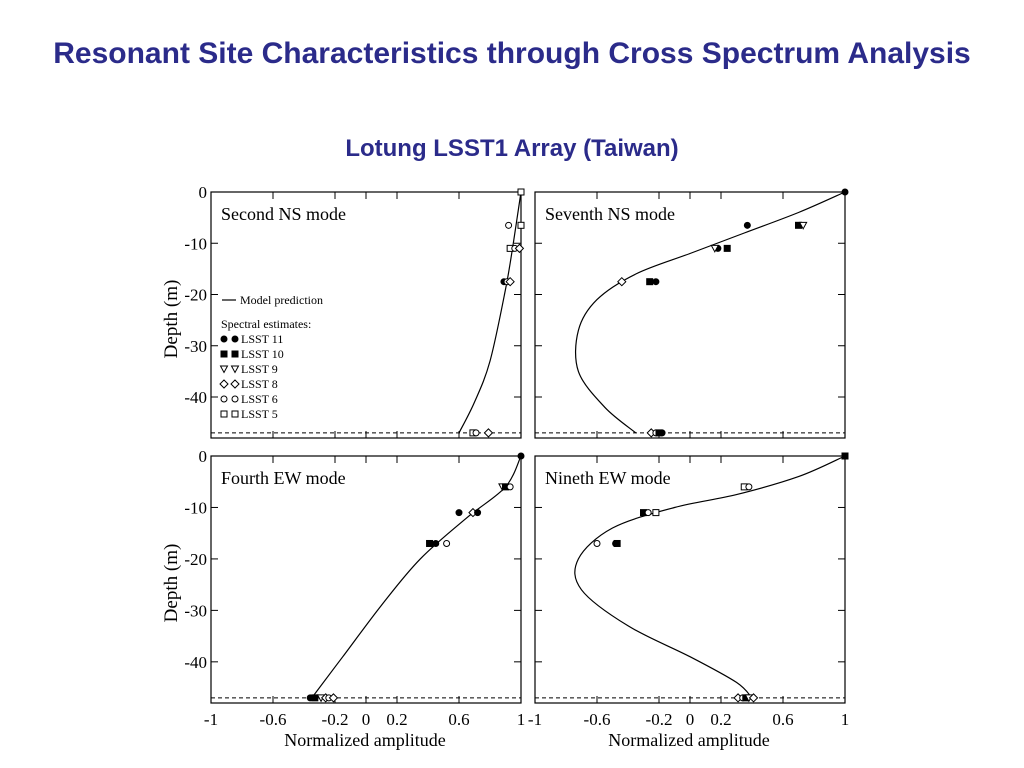  What do you see at coordinates (283, 478) in the screenshot?
I see `panel-title: Fourth EW mode` at bounding box center [283, 478].